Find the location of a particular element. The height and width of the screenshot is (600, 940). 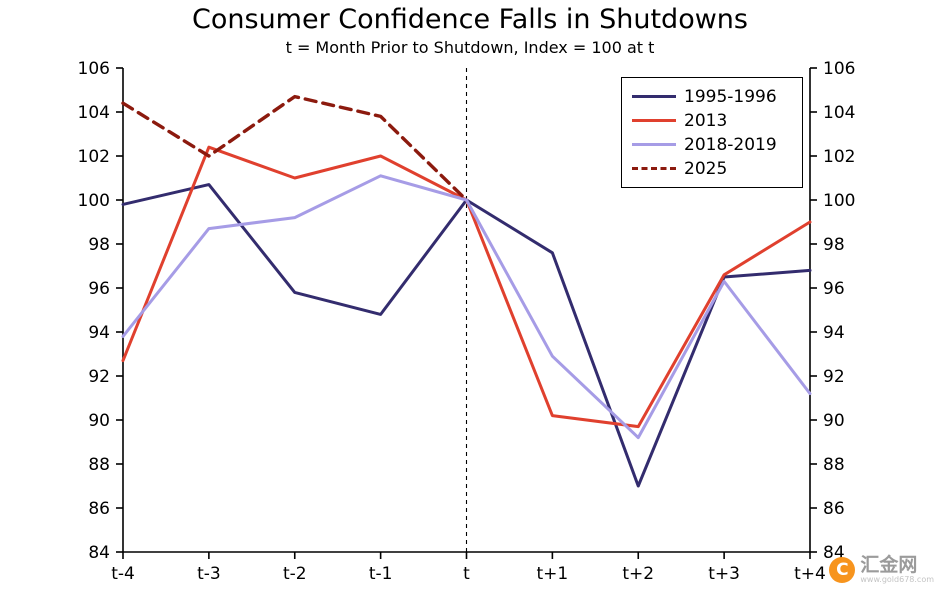

y-tick-label-right: 106 is located at coordinates (839, 69).